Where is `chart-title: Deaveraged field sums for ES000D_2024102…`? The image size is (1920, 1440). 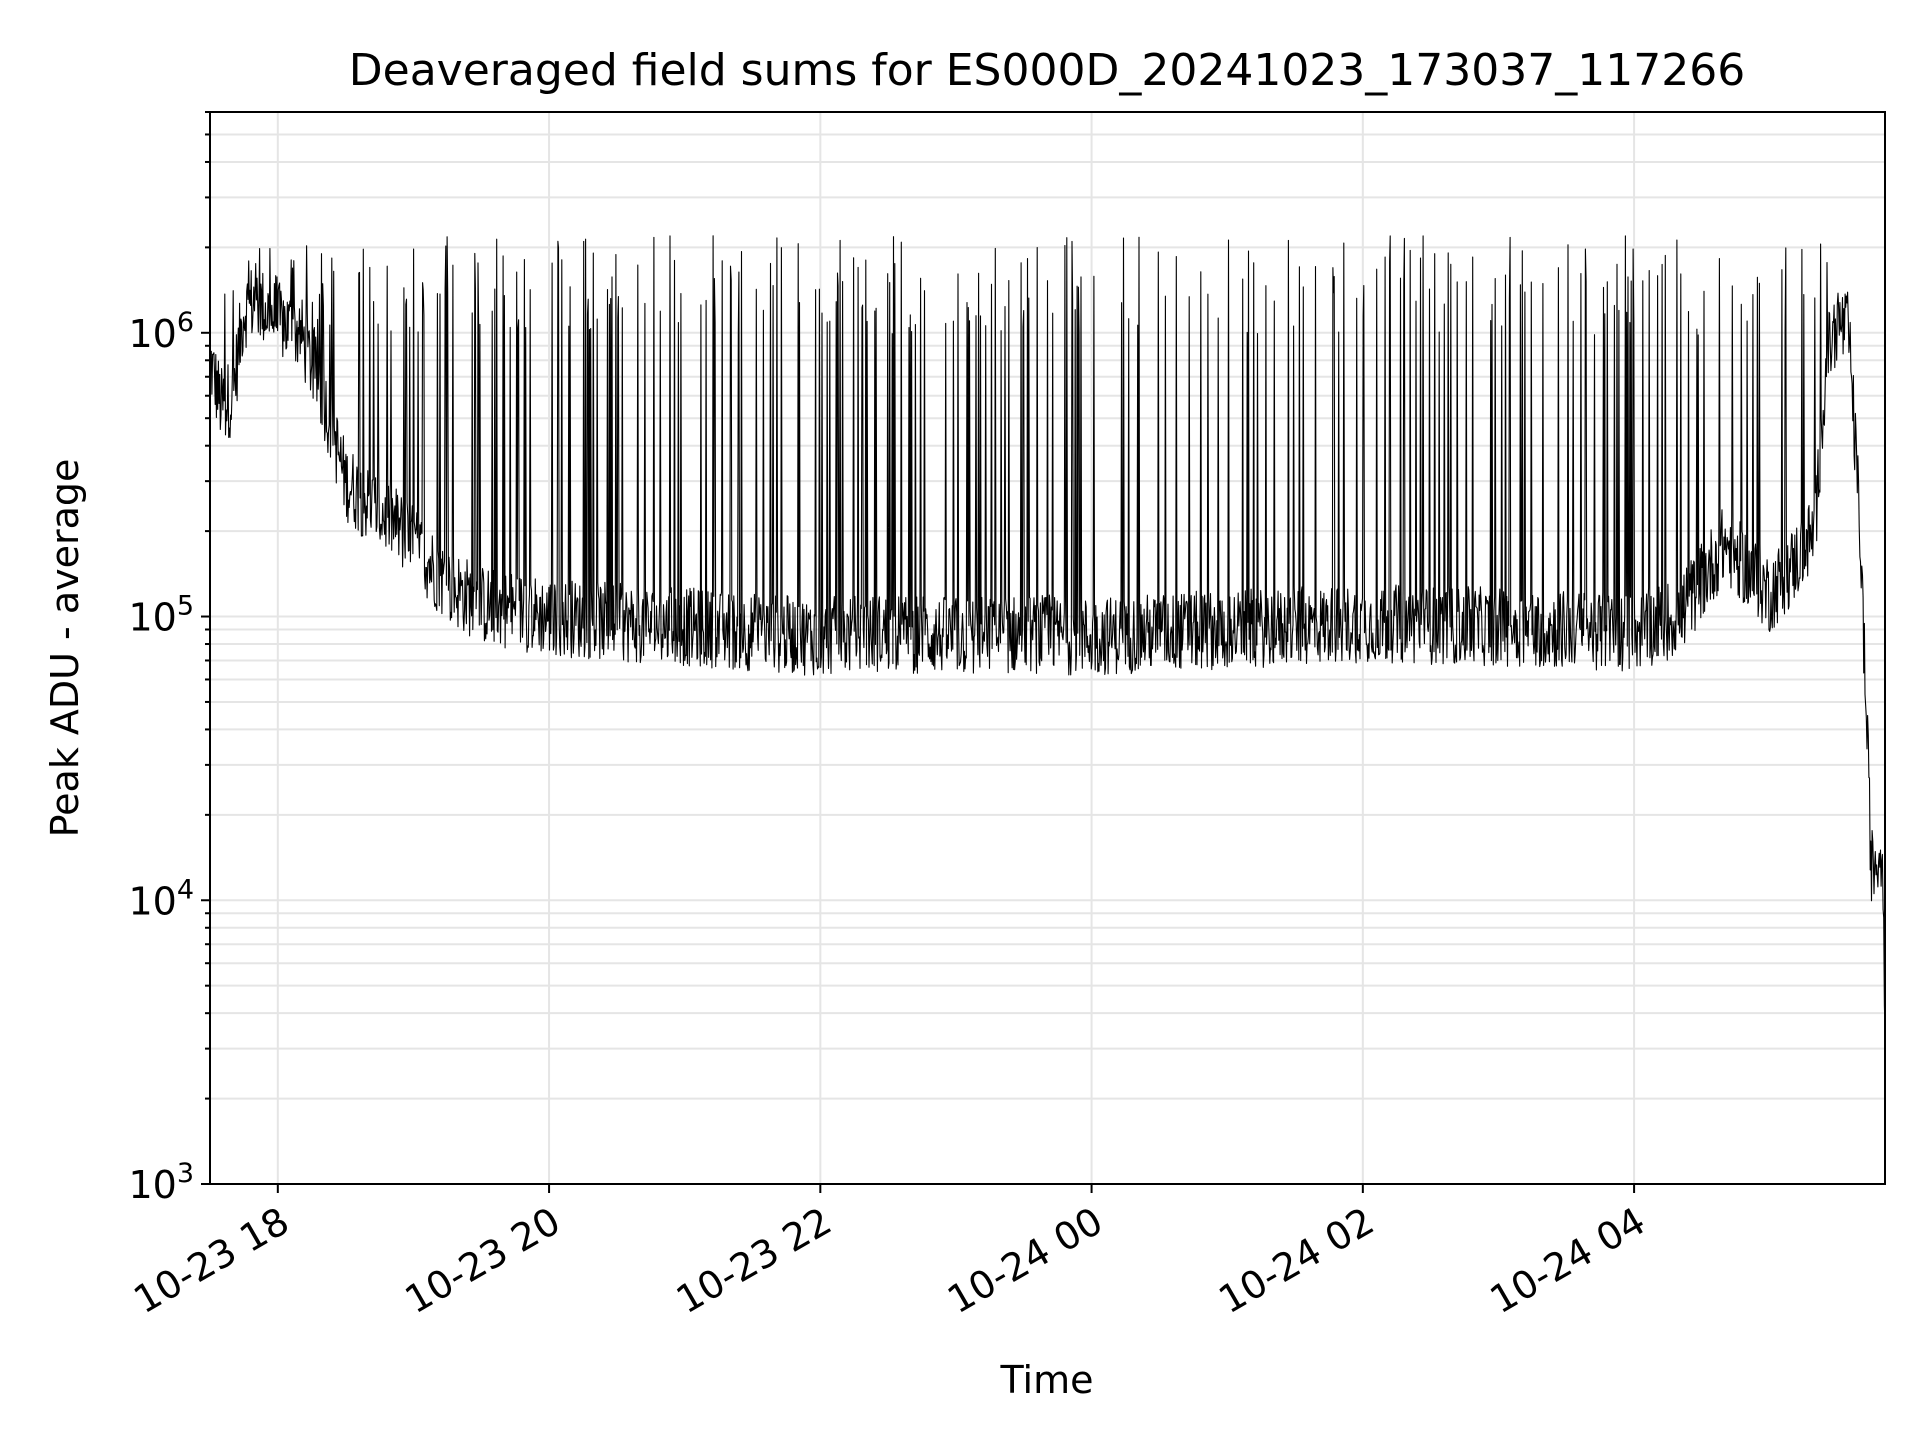 chart-title: Deaveraged field sums for ES000D_2024102… is located at coordinates (1047, 70).